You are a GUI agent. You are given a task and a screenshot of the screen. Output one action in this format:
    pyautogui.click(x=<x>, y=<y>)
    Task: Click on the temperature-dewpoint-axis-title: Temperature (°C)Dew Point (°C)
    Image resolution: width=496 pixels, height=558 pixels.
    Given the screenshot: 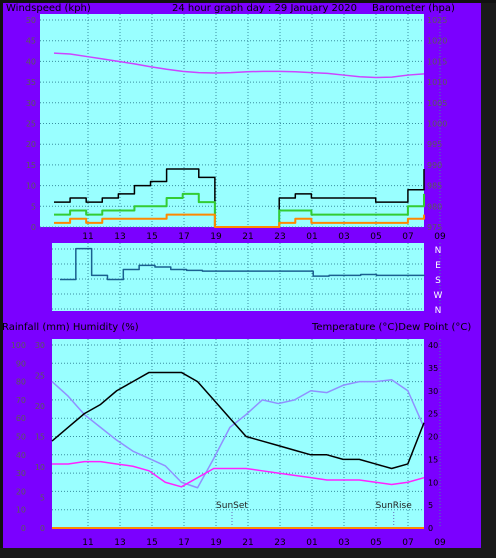 What is the action you would take?
    pyautogui.click(x=391, y=327)
    